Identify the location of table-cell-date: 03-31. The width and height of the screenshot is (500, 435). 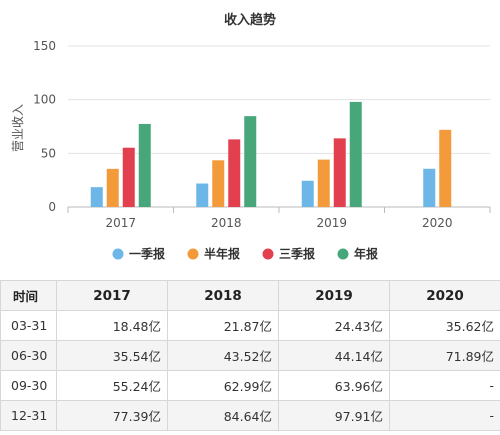
(28, 325).